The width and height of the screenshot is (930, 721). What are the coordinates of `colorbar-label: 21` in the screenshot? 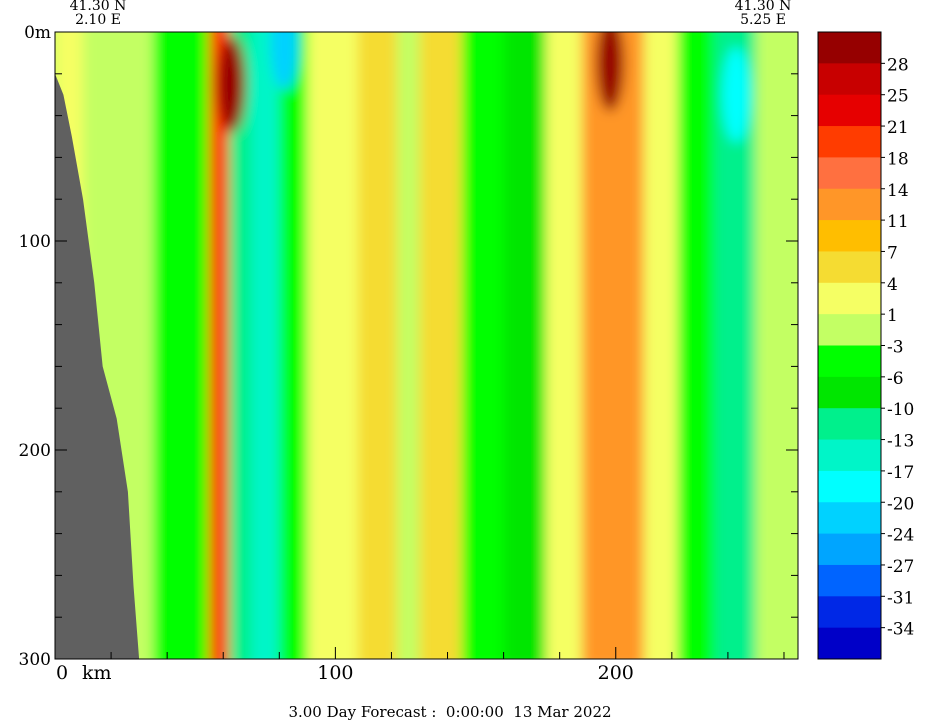 It's located at (898, 128).